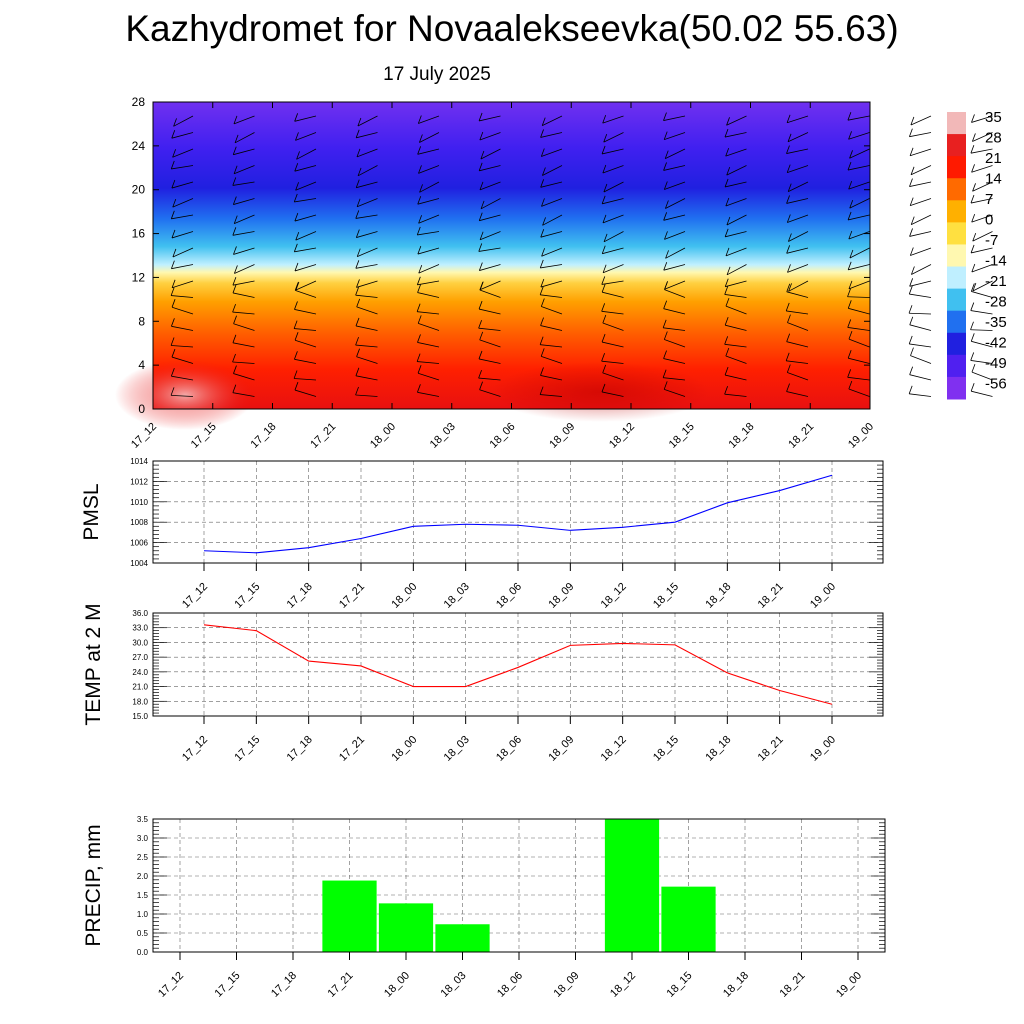  Describe the element at coordinates (349, 916) in the screenshot. I see `precip-bar` at that location.